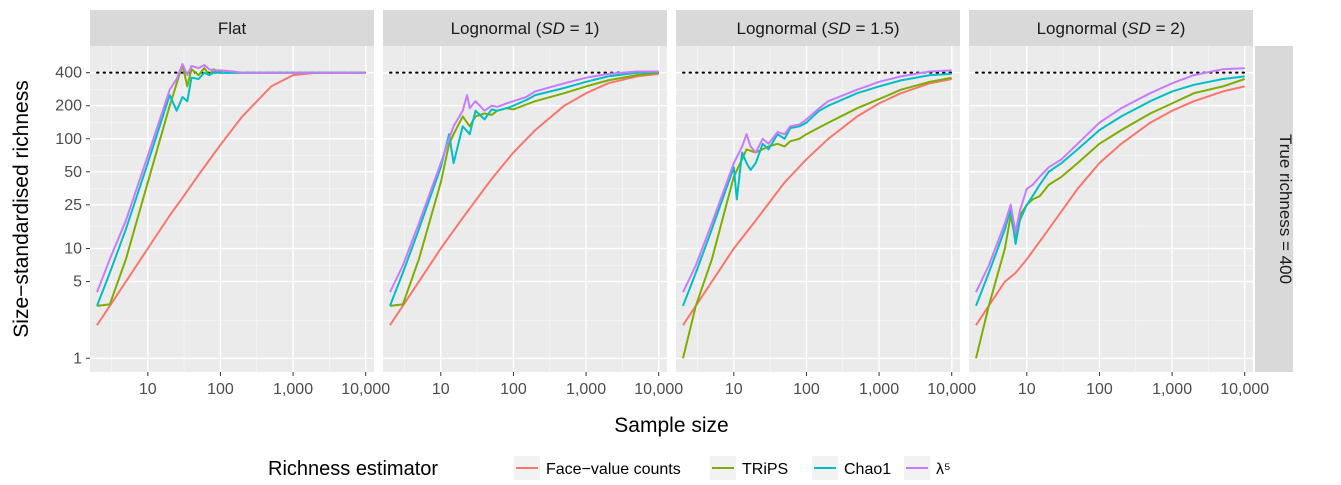 The image size is (1341, 485). I want to click on y-tick-label: 5, so click(77, 282).